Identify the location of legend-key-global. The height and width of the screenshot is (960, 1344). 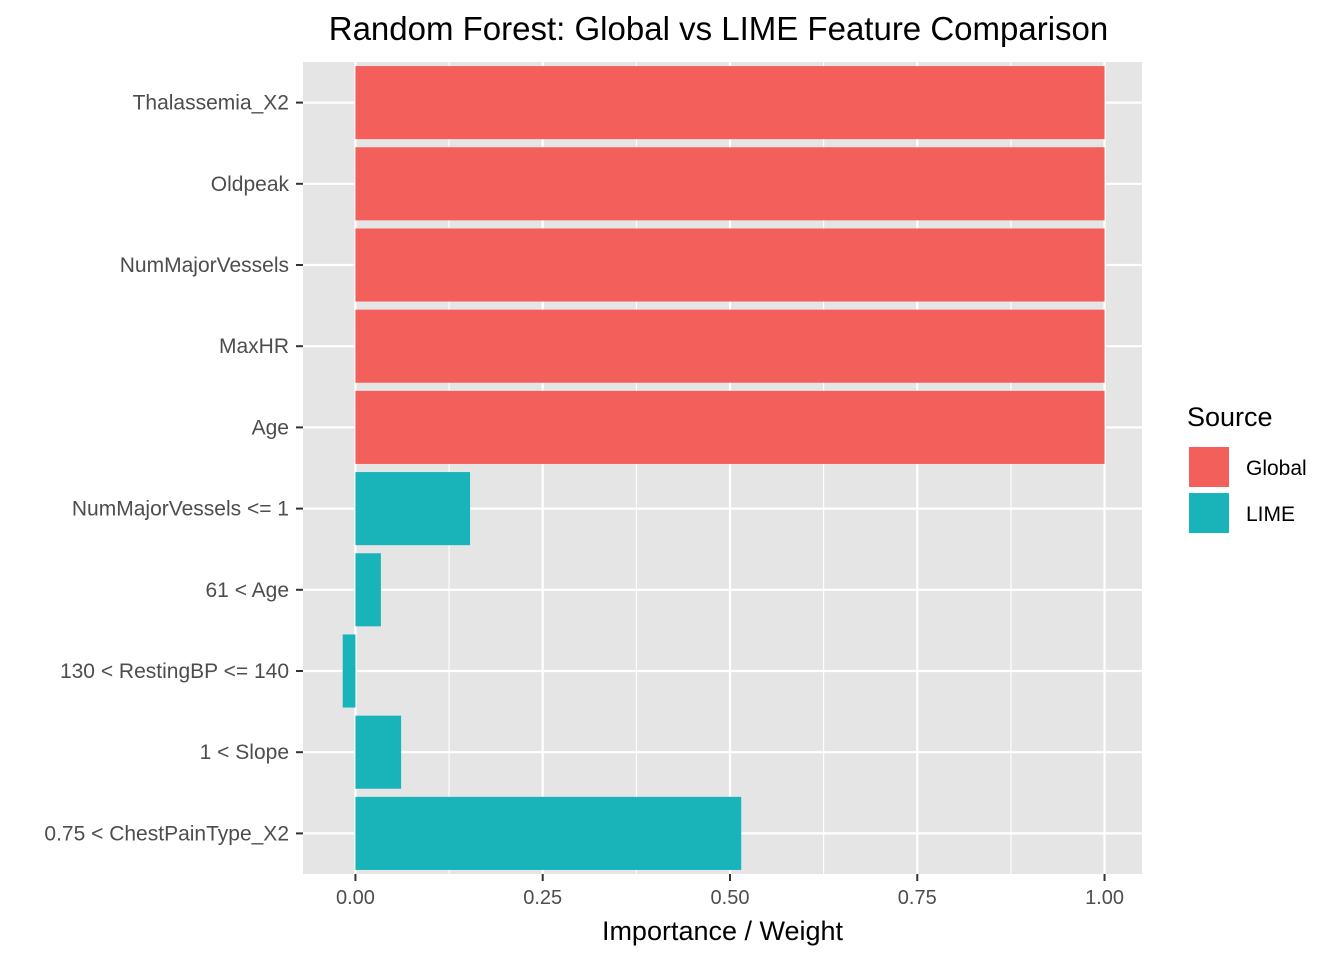
(1209, 467).